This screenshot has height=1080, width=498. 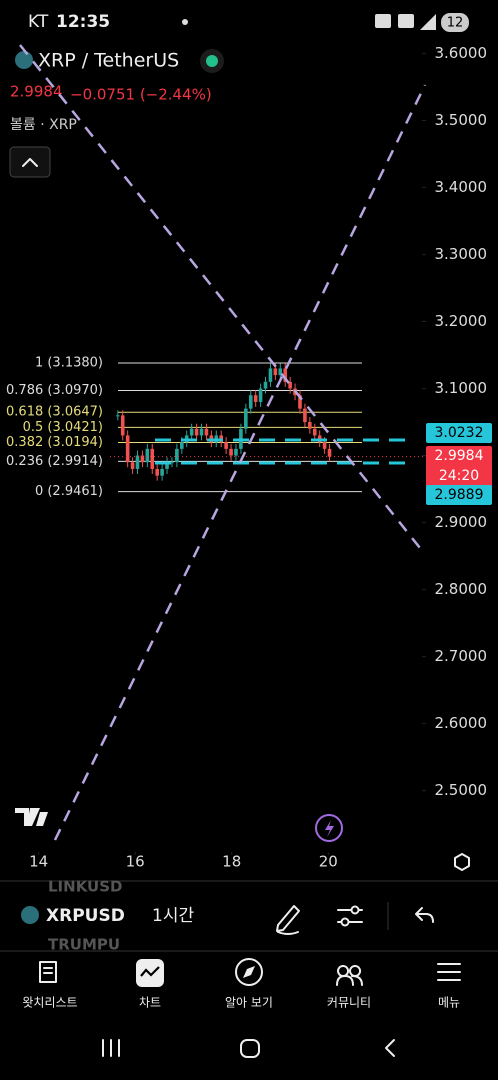 I want to click on battery-badge, so click(x=455, y=22).